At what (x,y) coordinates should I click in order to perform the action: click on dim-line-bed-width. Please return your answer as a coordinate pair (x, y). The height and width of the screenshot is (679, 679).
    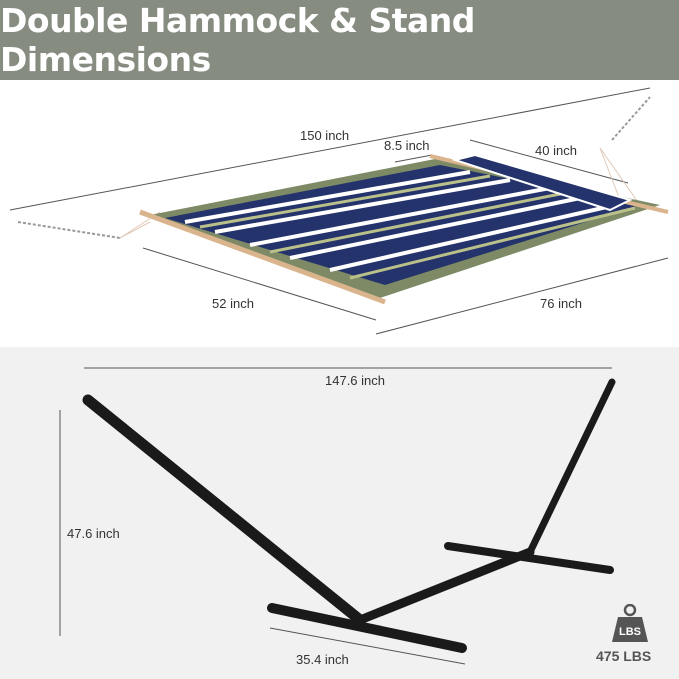
    Looking at the image, I should click on (259, 284).